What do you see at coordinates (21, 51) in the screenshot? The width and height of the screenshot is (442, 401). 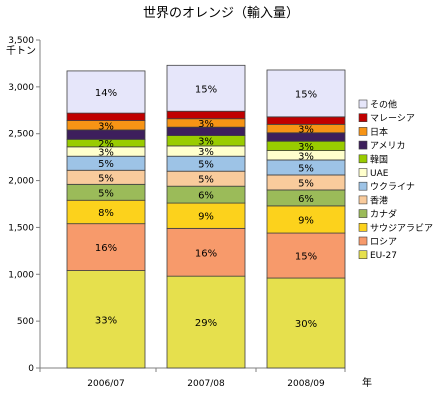 I see `y-axis-unit-label: 千トン` at bounding box center [21, 51].